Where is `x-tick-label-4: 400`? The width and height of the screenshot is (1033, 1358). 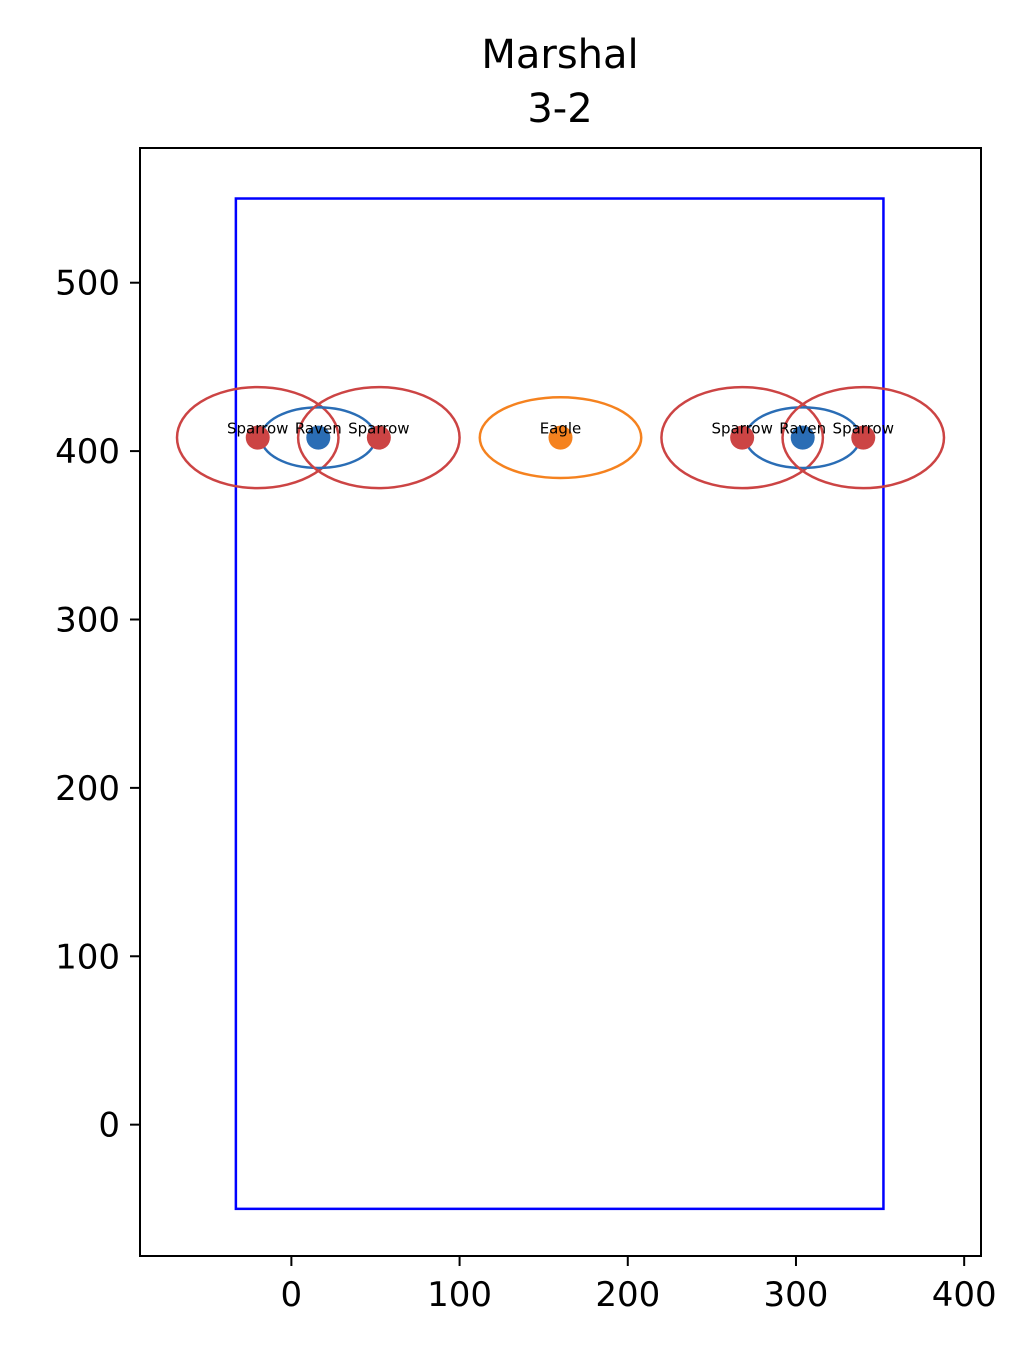 x-tick-label-4: 400 is located at coordinates (964, 1295).